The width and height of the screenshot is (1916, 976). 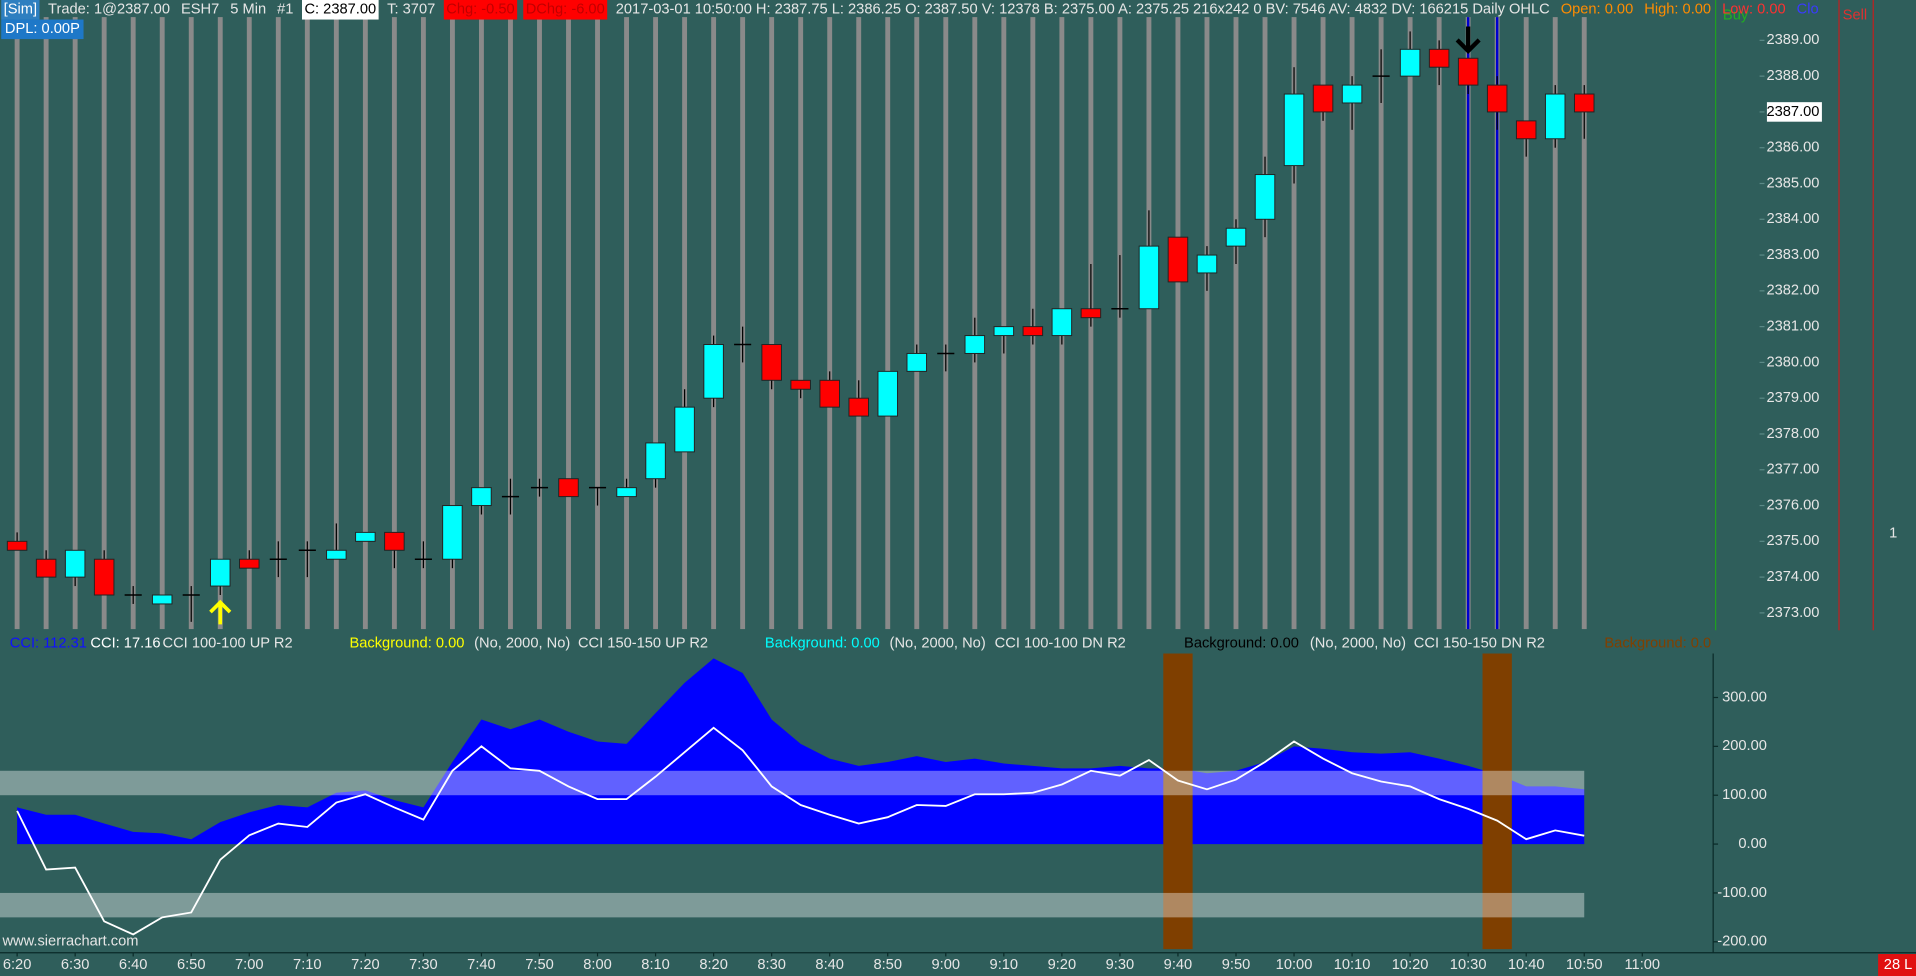 What do you see at coordinates (69, 942) in the screenshot?
I see `watermark: www.sierrachart.com` at bounding box center [69, 942].